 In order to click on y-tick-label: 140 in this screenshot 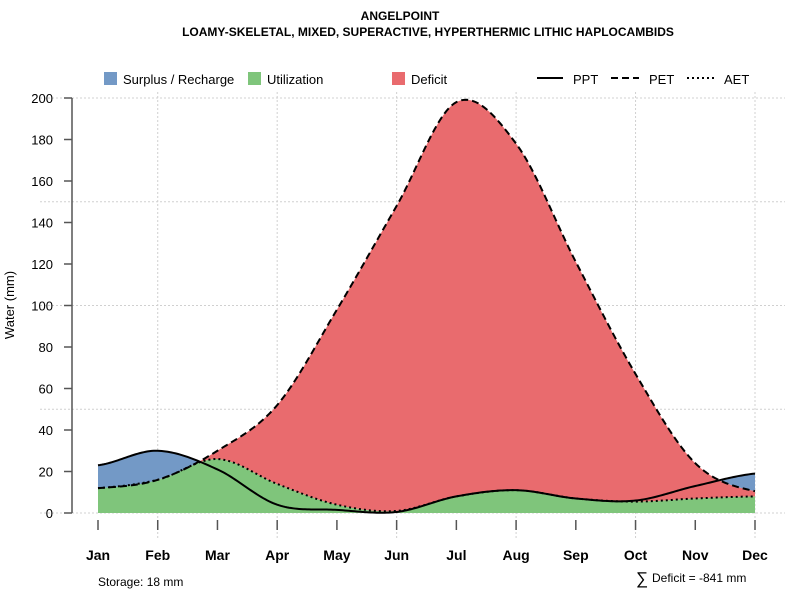, I will do `click(42, 223)`.